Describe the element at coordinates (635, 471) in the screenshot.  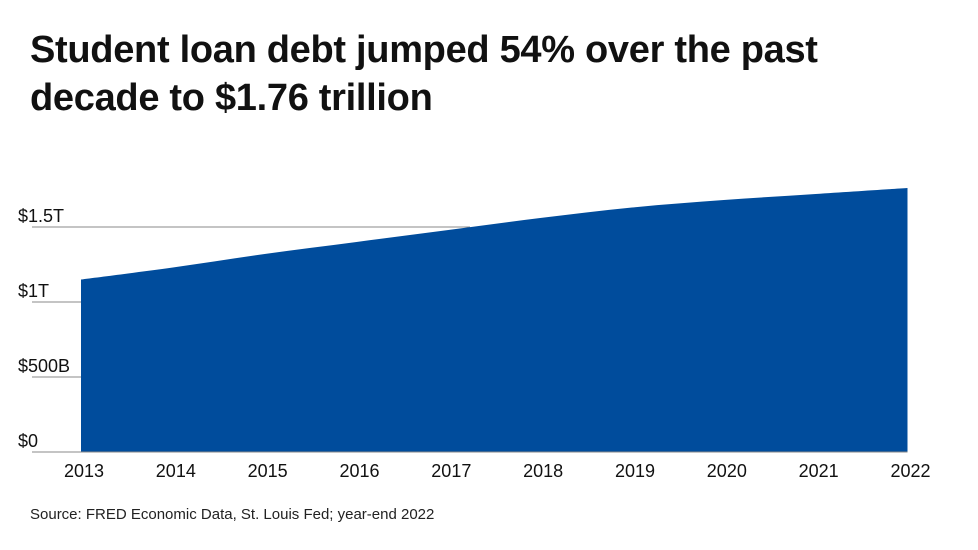
I see `x-tick-label: 2019` at that location.